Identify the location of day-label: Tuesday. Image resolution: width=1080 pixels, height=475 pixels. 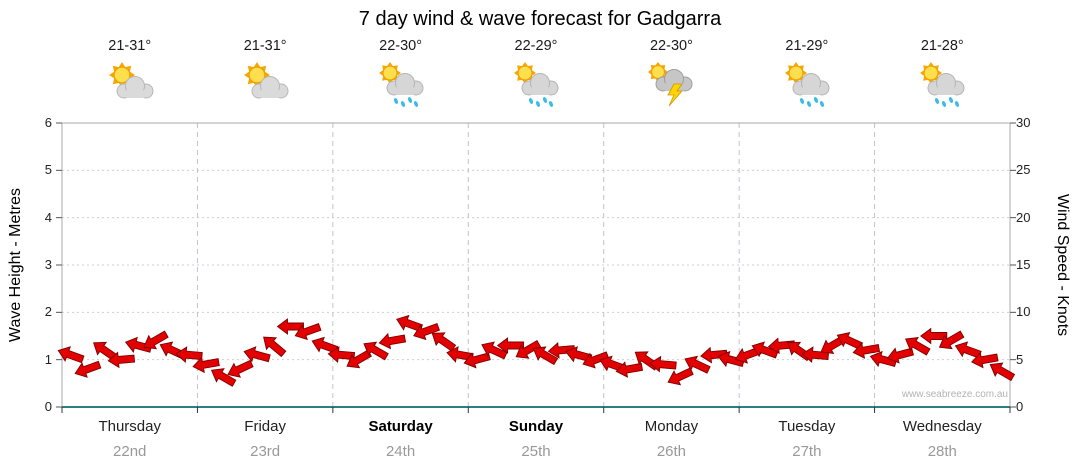
(807, 426).